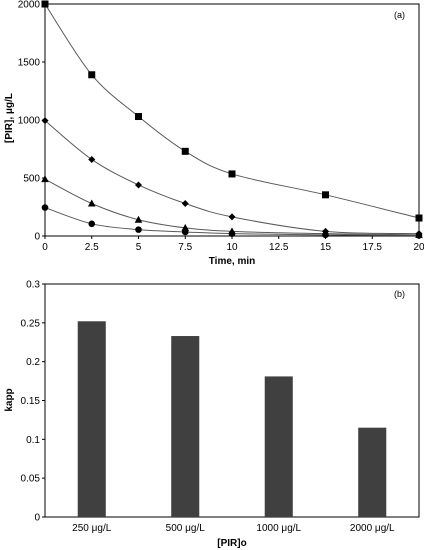  Describe the element at coordinates (9, 399) in the screenshot. I see `chart-b-y-axis-title: kapp` at that location.